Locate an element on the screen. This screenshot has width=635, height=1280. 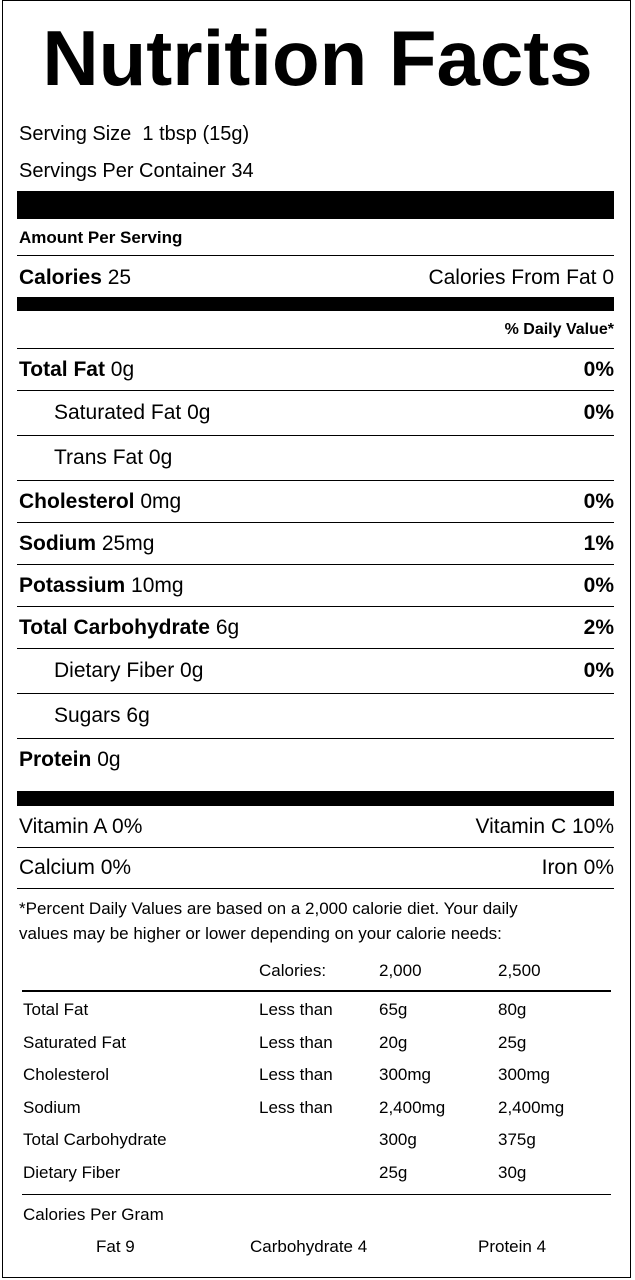
daily-value-header: % Daily Value* is located at coordinates (559, 329).